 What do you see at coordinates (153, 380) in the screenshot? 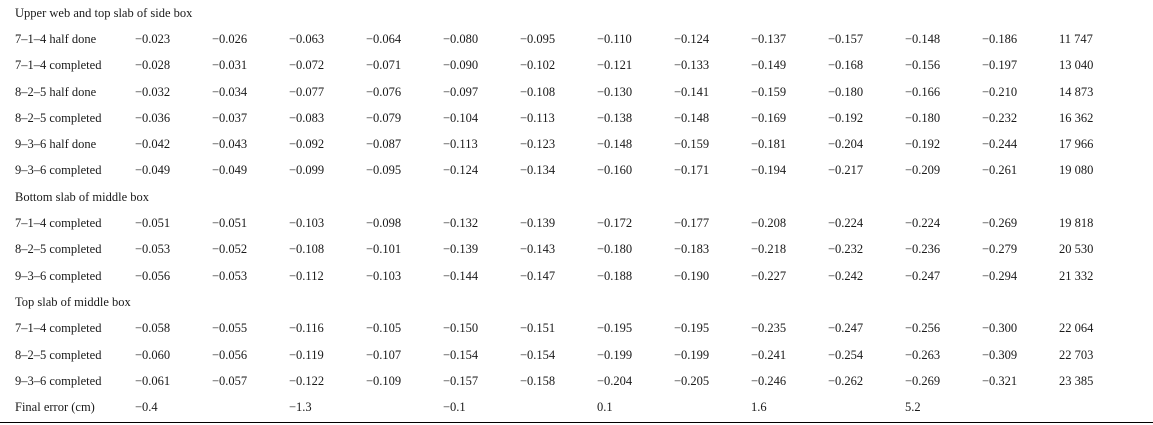
I see `value-cell: −0.061` at bounding box center [153, 380].